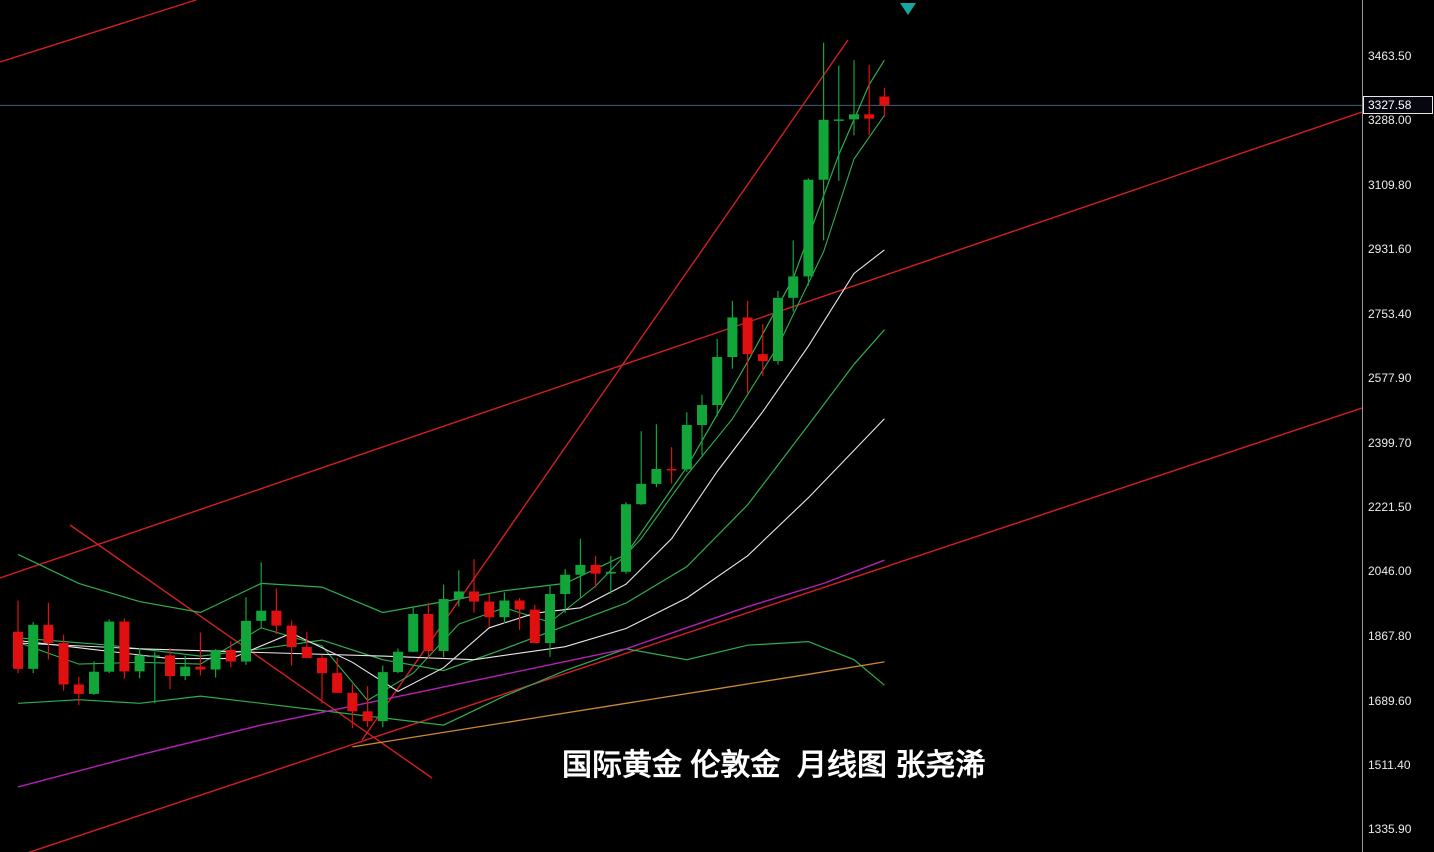  What do you see at coordinates (1390, 184) in the screenshot?
I see `price-axis-label: 3109.80` at bounding box center [1390, 184].